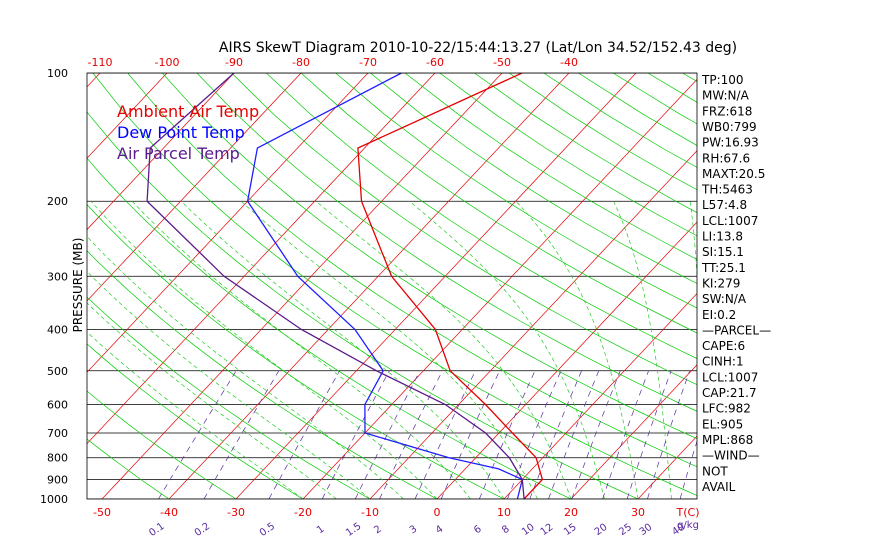  Describe the element at coordinates (571, 512) in the screenshot. I see `bottom-temp-tick-label: 20` at that location.